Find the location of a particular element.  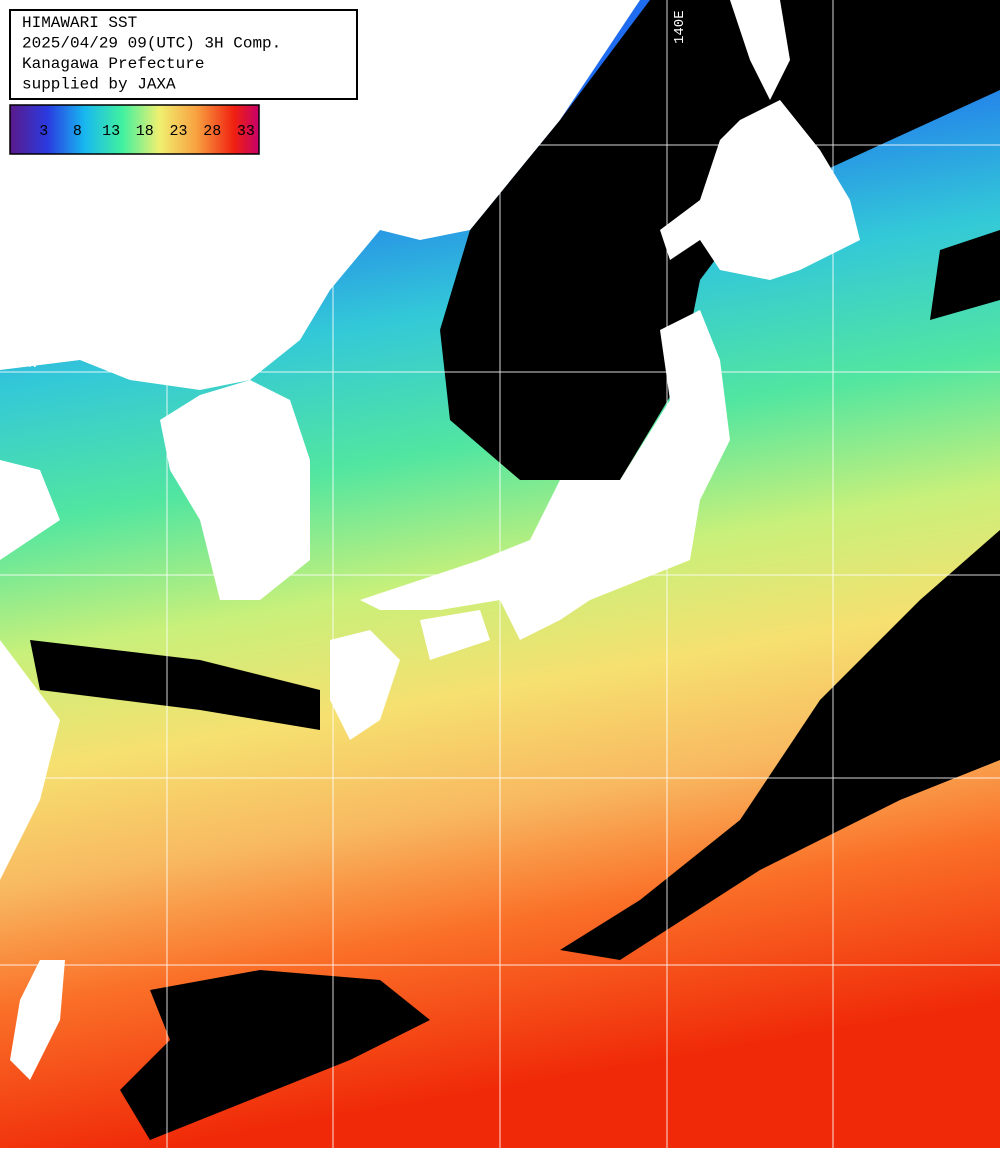

lat-label: 0N is located at coordinates (28, 364).